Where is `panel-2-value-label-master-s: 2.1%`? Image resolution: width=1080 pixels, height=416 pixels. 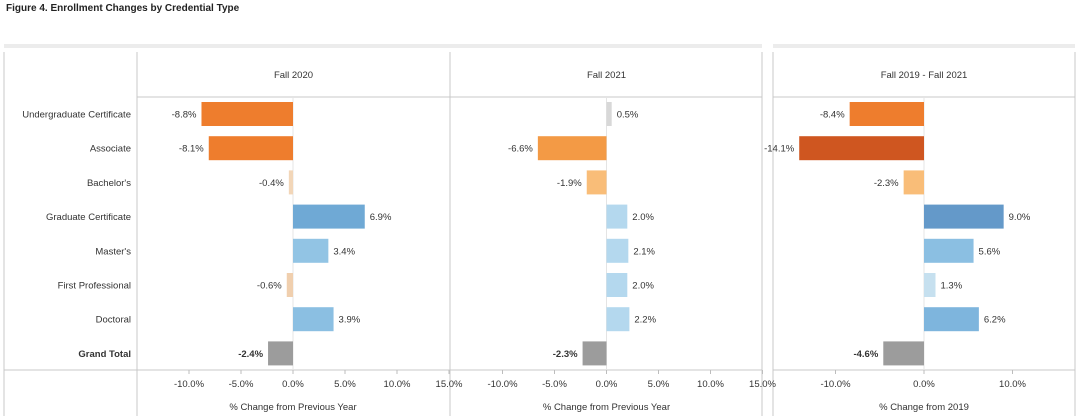
panel-2-value-label-master-s: 2.1% is located at coordinates (644, 251).